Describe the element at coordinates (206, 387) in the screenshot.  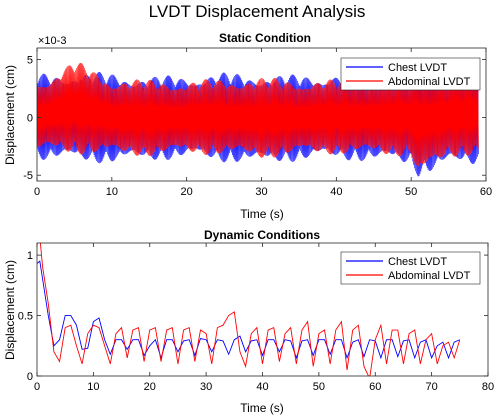
I see `dynamic-x-tick-label: 30` at that location.